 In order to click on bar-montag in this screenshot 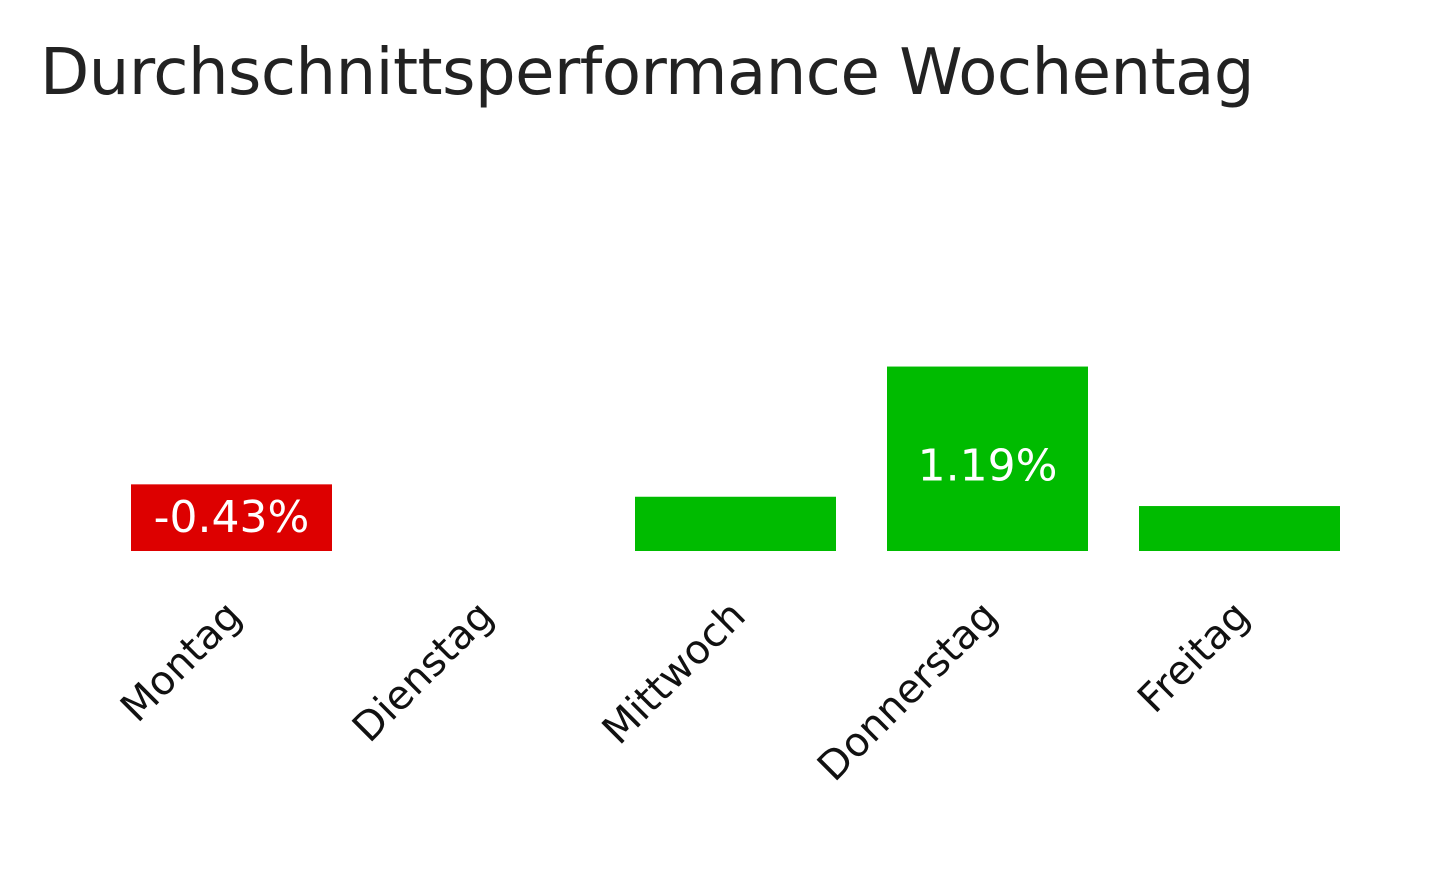, I will do `click(231, 517)`.